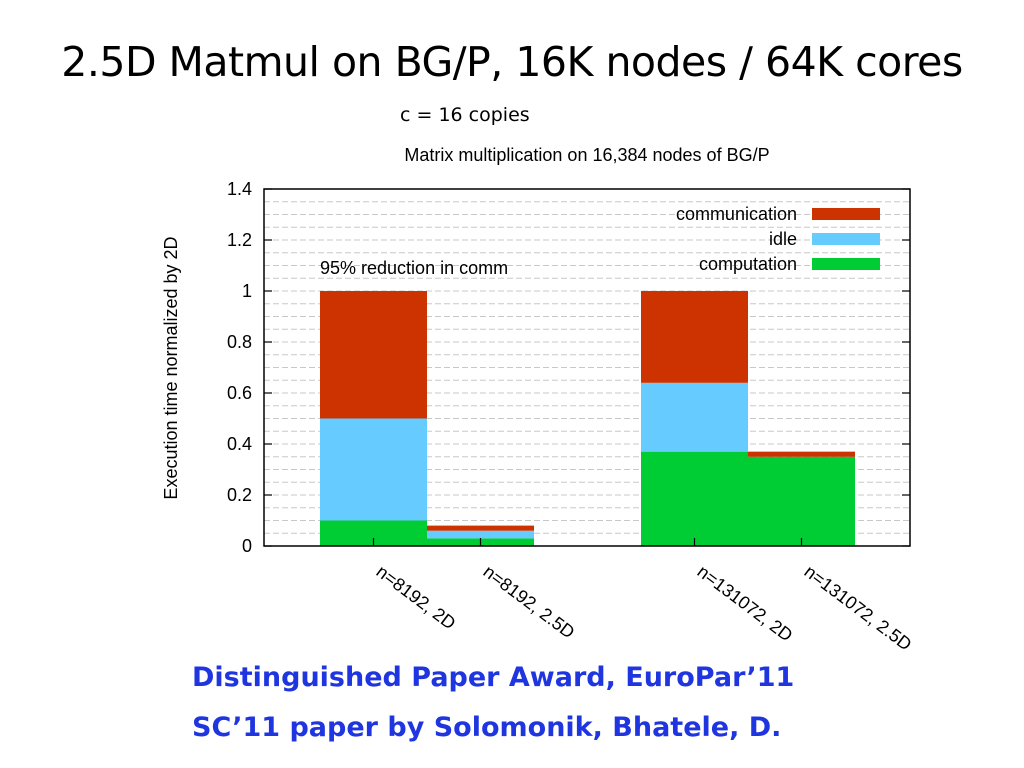 The width and height of the screenshot is (1024, 768). What do you see at coordinates (745, 603) in the screenshot?
I see `x-tick-label: n=131072, 2D` at bounding box center [745, 603].